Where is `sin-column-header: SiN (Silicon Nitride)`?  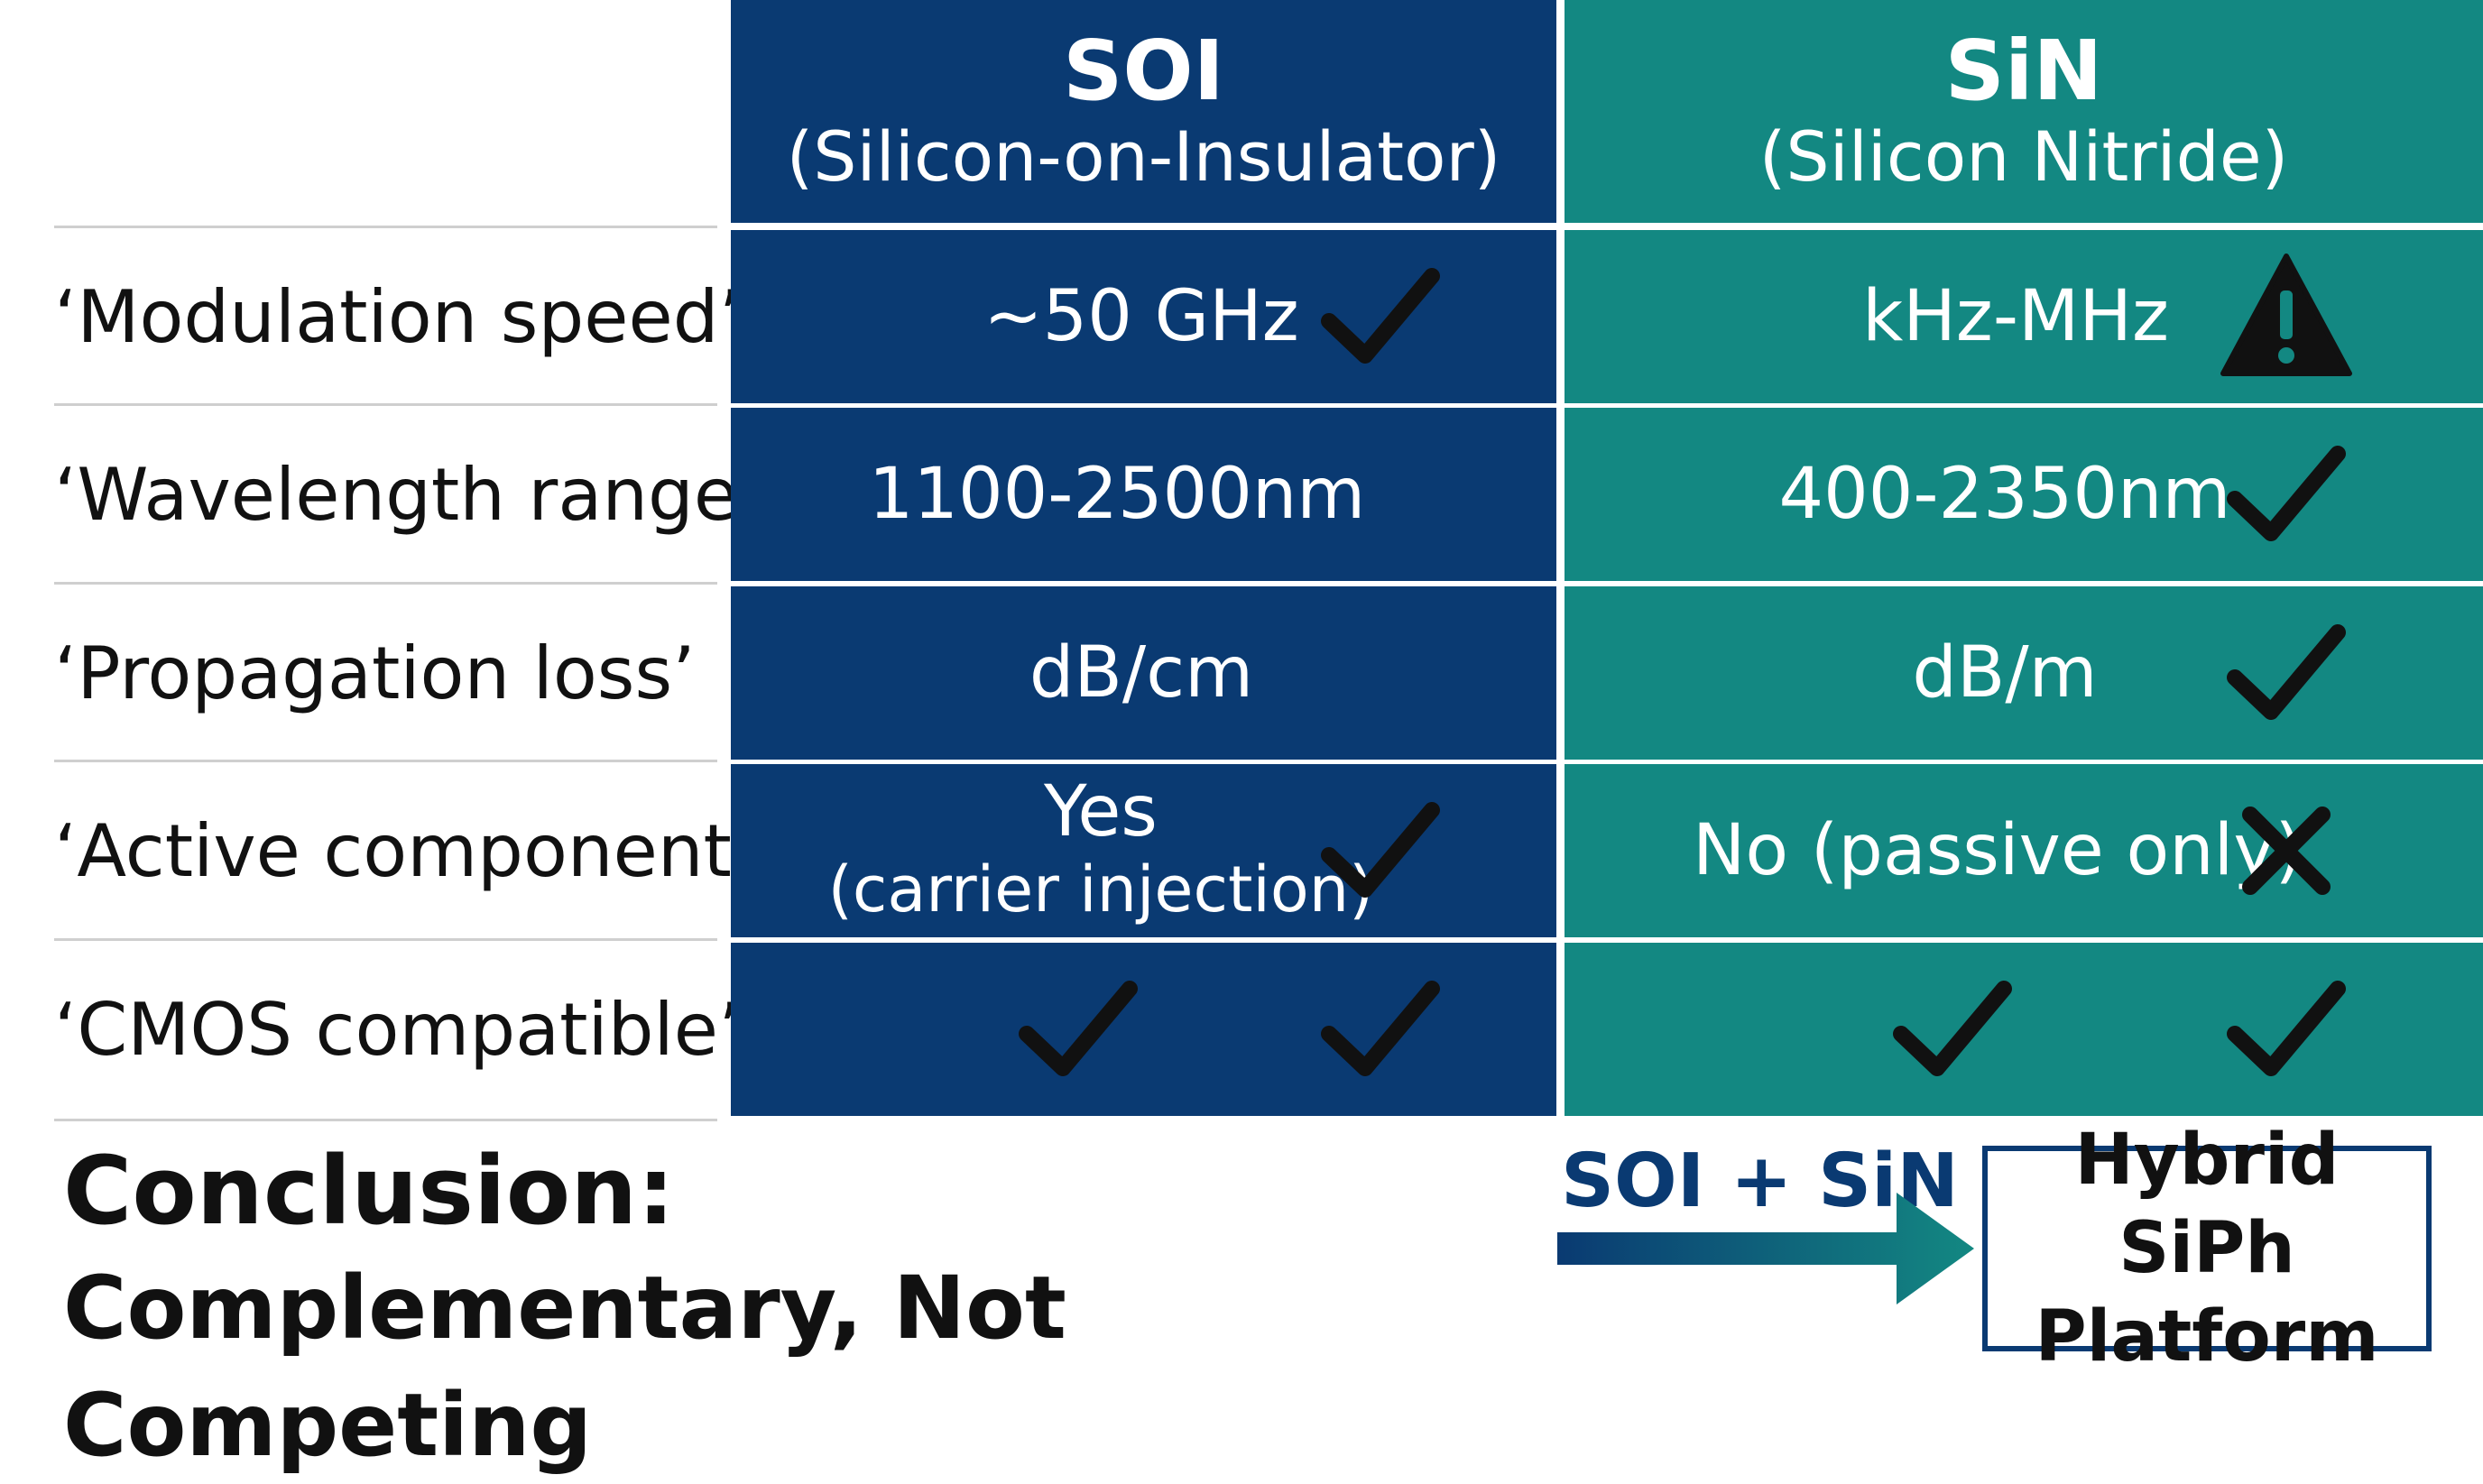 sin-column-header: SiN (Silicon Nitride) is located at coordinates (2024, 111).